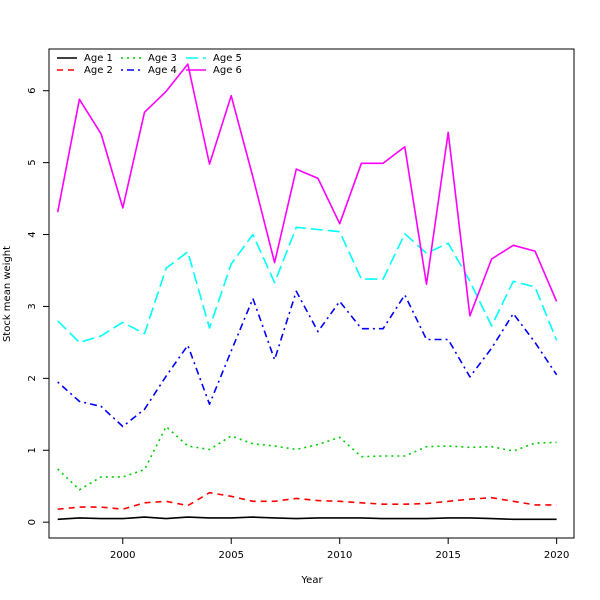 This screenshot has width=600, height=600. Describe the element at coordinates (32, 450) in the screenshot. I see `y-tick-label: 1` at that location.